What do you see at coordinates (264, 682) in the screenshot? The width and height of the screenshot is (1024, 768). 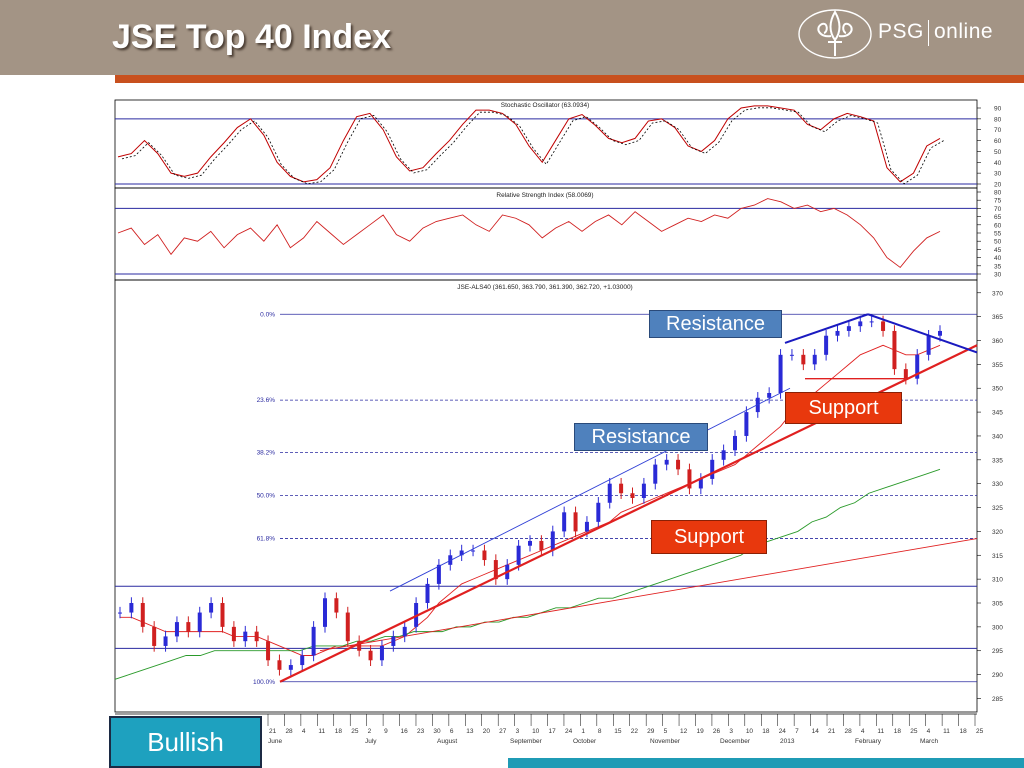 I see `fibonacci-level-label: 100.0%` at bounding box center [264, 682].